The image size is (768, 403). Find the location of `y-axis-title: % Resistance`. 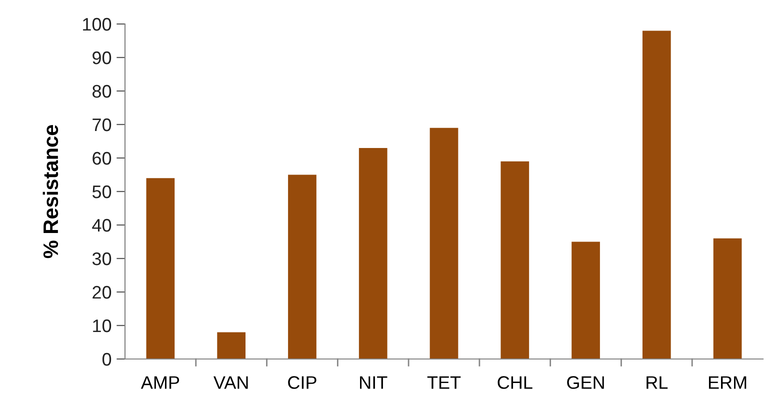

y-axis-title: % Resistance is located at coordinates (50, 191).